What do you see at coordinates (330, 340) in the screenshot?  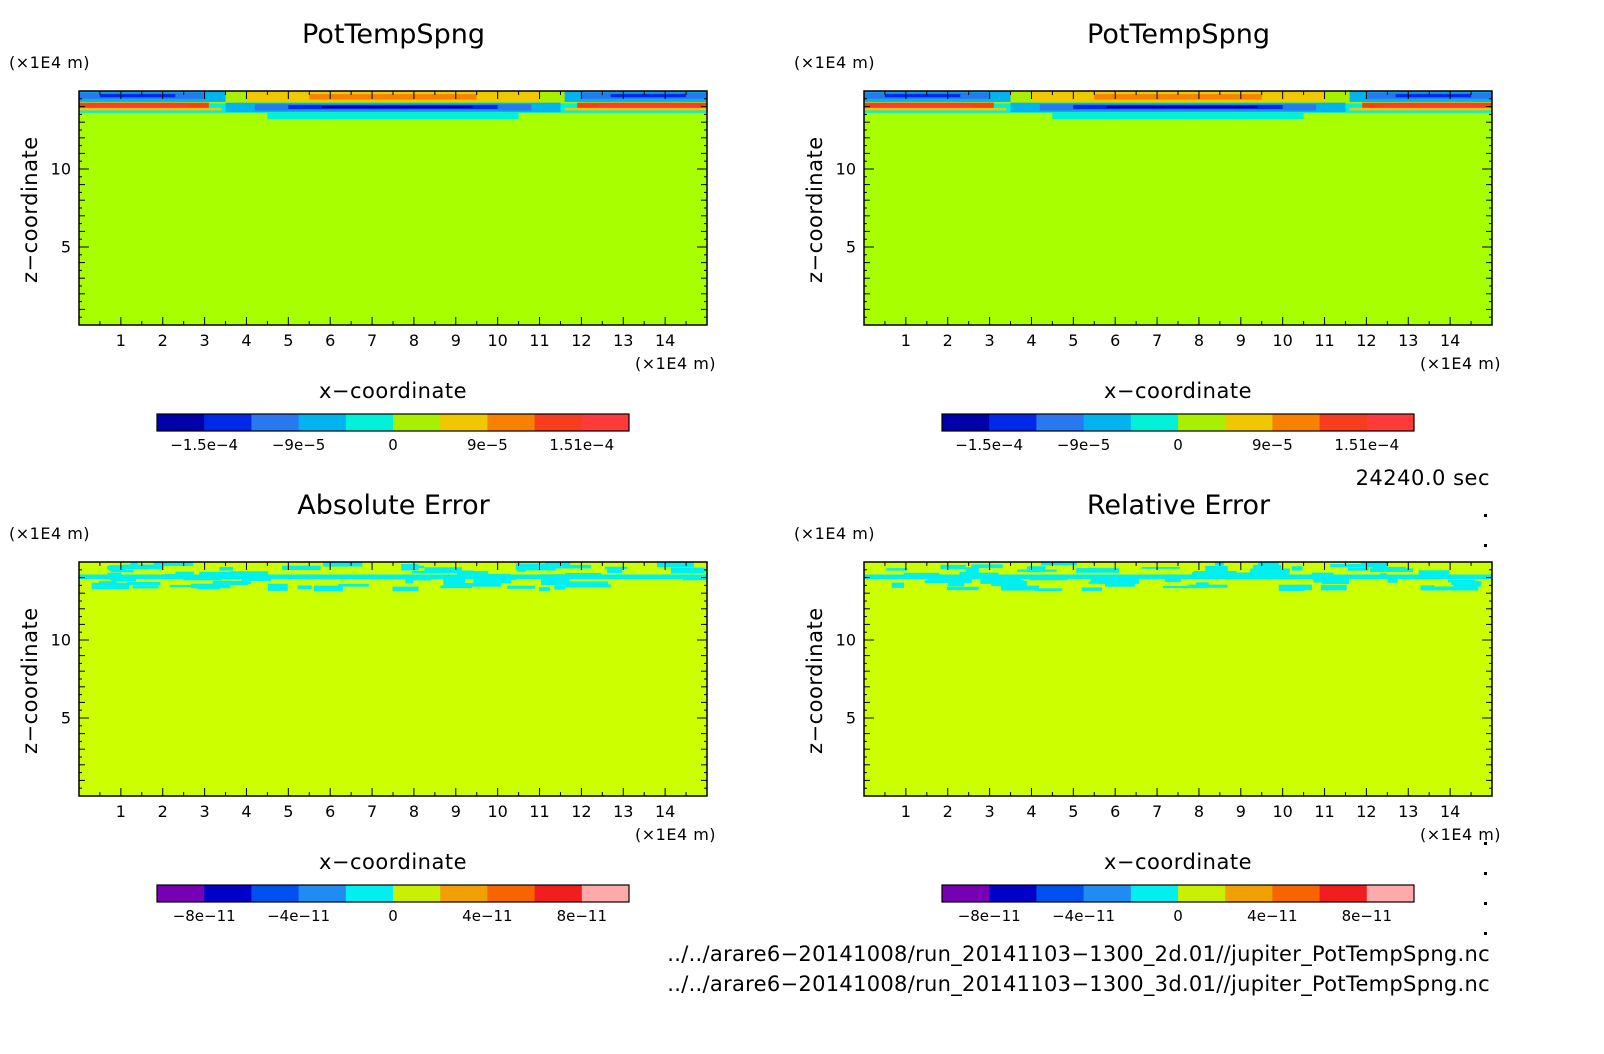 I see `x-tick-label: 6` at bounding box center [330, 340].